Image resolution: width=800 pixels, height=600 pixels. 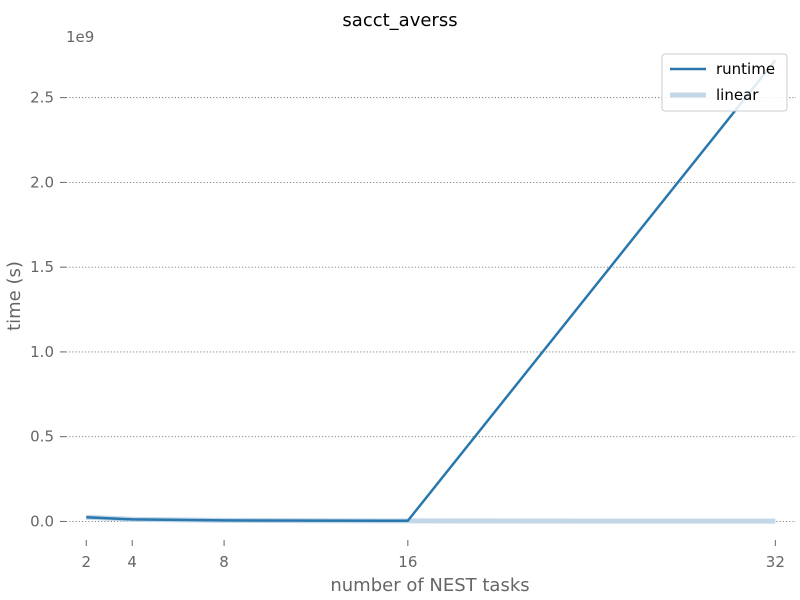 What do you see at coordinates (42, 267) in the screenshot?
I see `y-tick-label: 1.5` at bounding box center [42, 267].